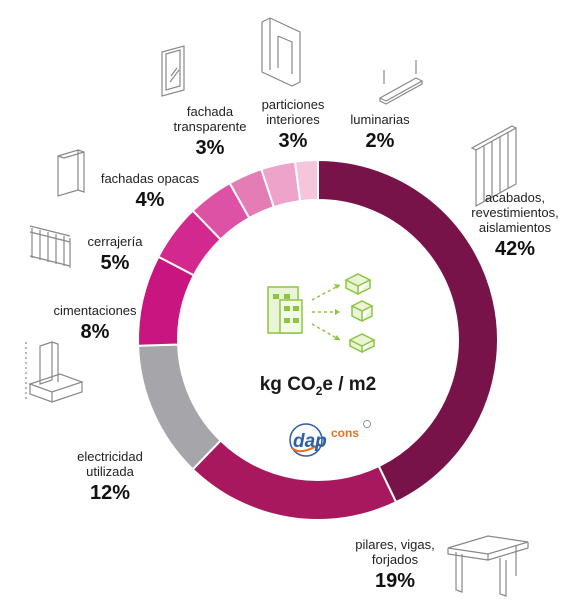  Describe the element at coordinates (110, 456) in the screenshot. I see `slice-label-name: electricidad` at that location.